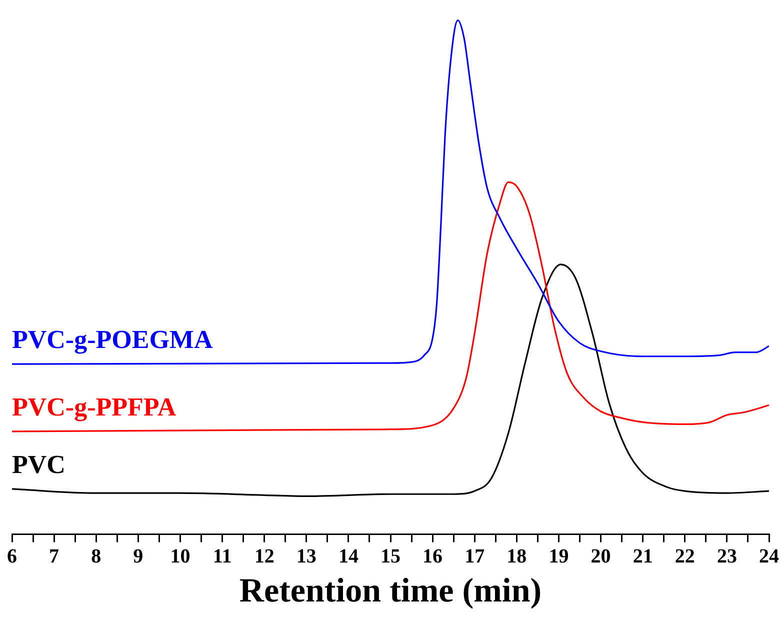 This screenshot has height=621, width=783. I want to click on series-label: PVC, so click(39, 464).